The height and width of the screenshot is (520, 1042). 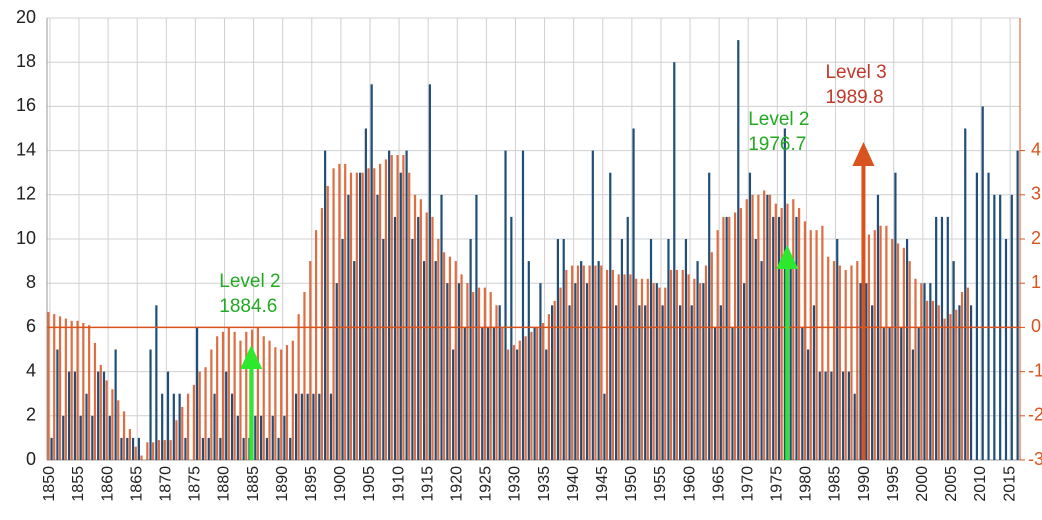 What do you see at coordinates (107, 484) in the screenshot?
I see `x-tick-label: 1860` at bounding box center [107, 484].